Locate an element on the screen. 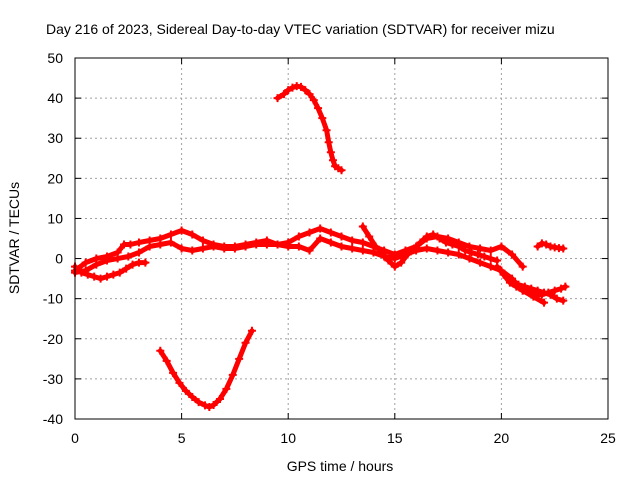 This screenshot has width=640, height=480. series-band-scatter-mid is located at coordinates (430, 246).